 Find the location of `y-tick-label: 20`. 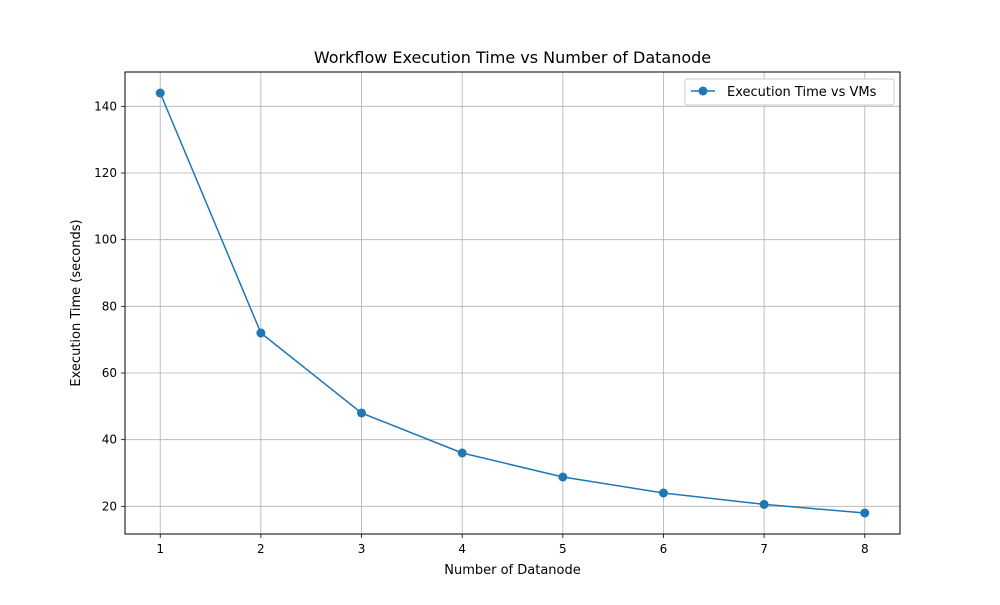

y-tick-label: 20 is located at coordinates (109, 506).